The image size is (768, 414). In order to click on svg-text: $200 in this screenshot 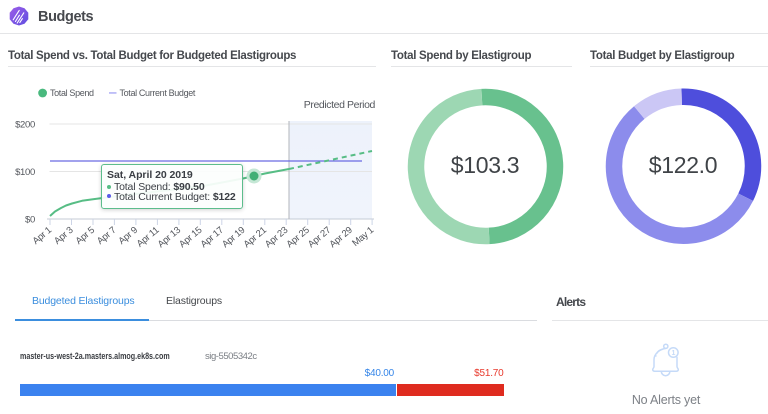, I will do `click(25, 125)`.